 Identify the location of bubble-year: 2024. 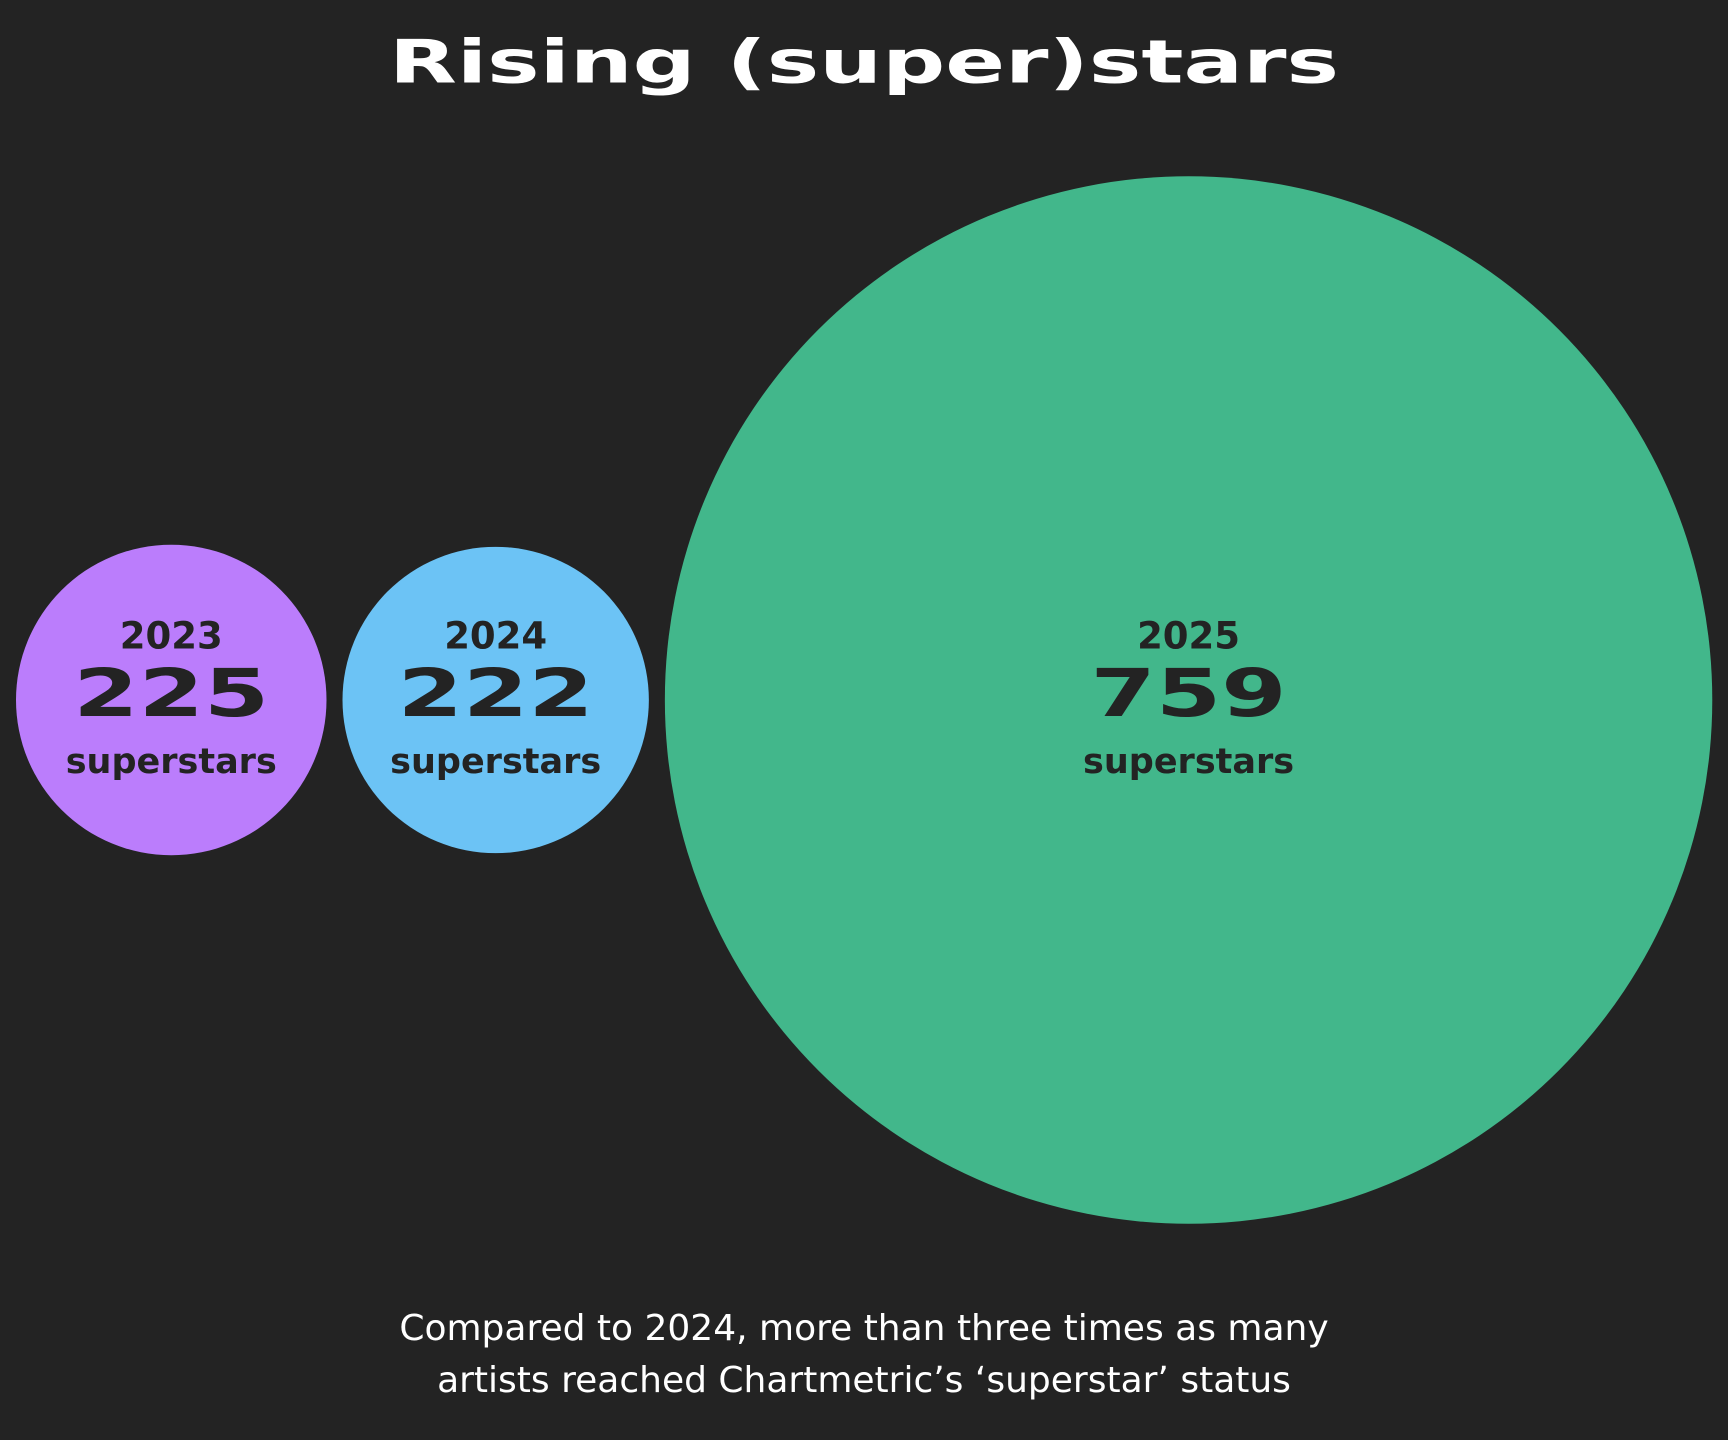
(495, 636).